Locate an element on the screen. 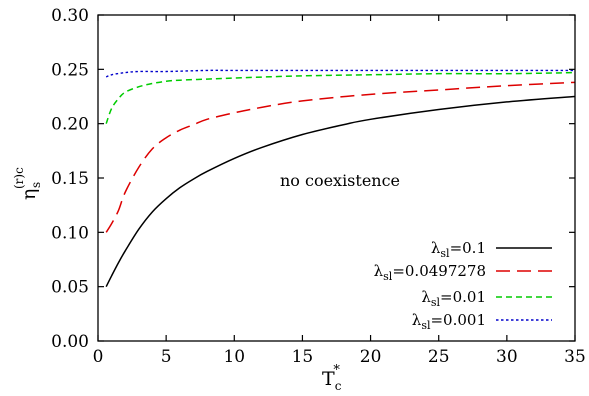  x-axis-label-sup: * is located at coordinates (336, 370).